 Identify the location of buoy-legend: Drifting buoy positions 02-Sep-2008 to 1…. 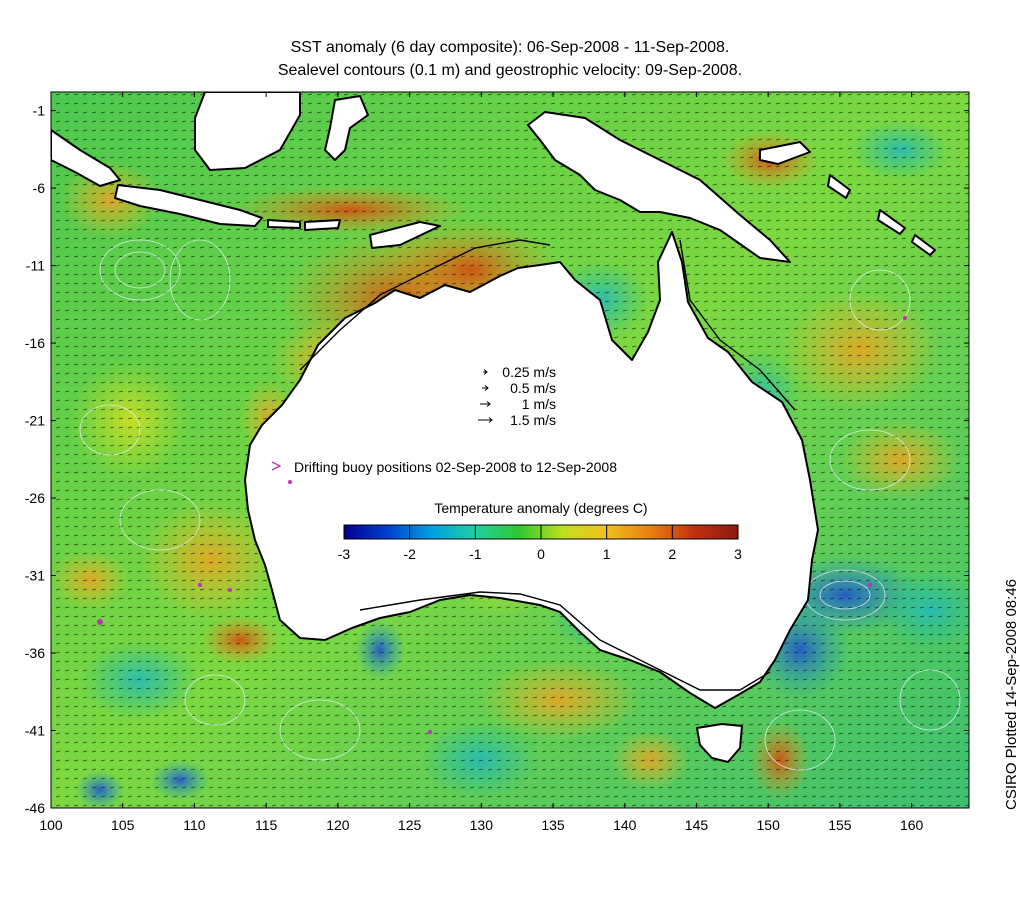
(444, 467).